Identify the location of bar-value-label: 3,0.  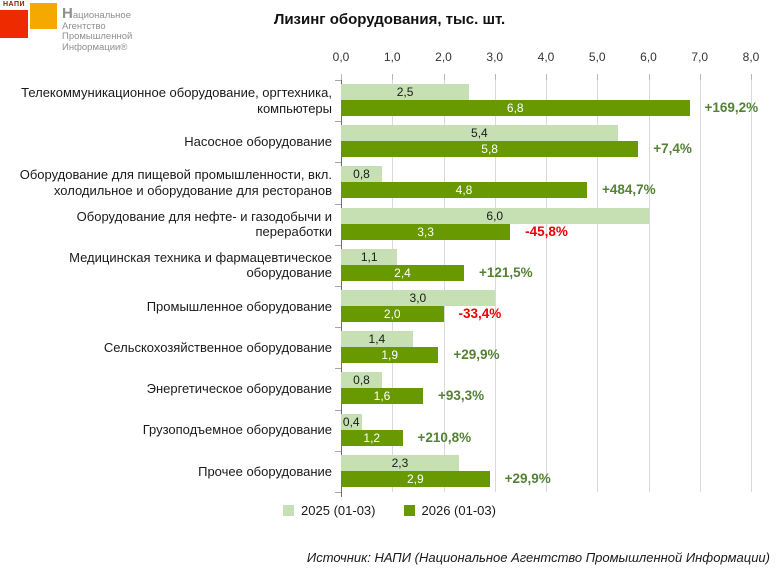
(418, 298).